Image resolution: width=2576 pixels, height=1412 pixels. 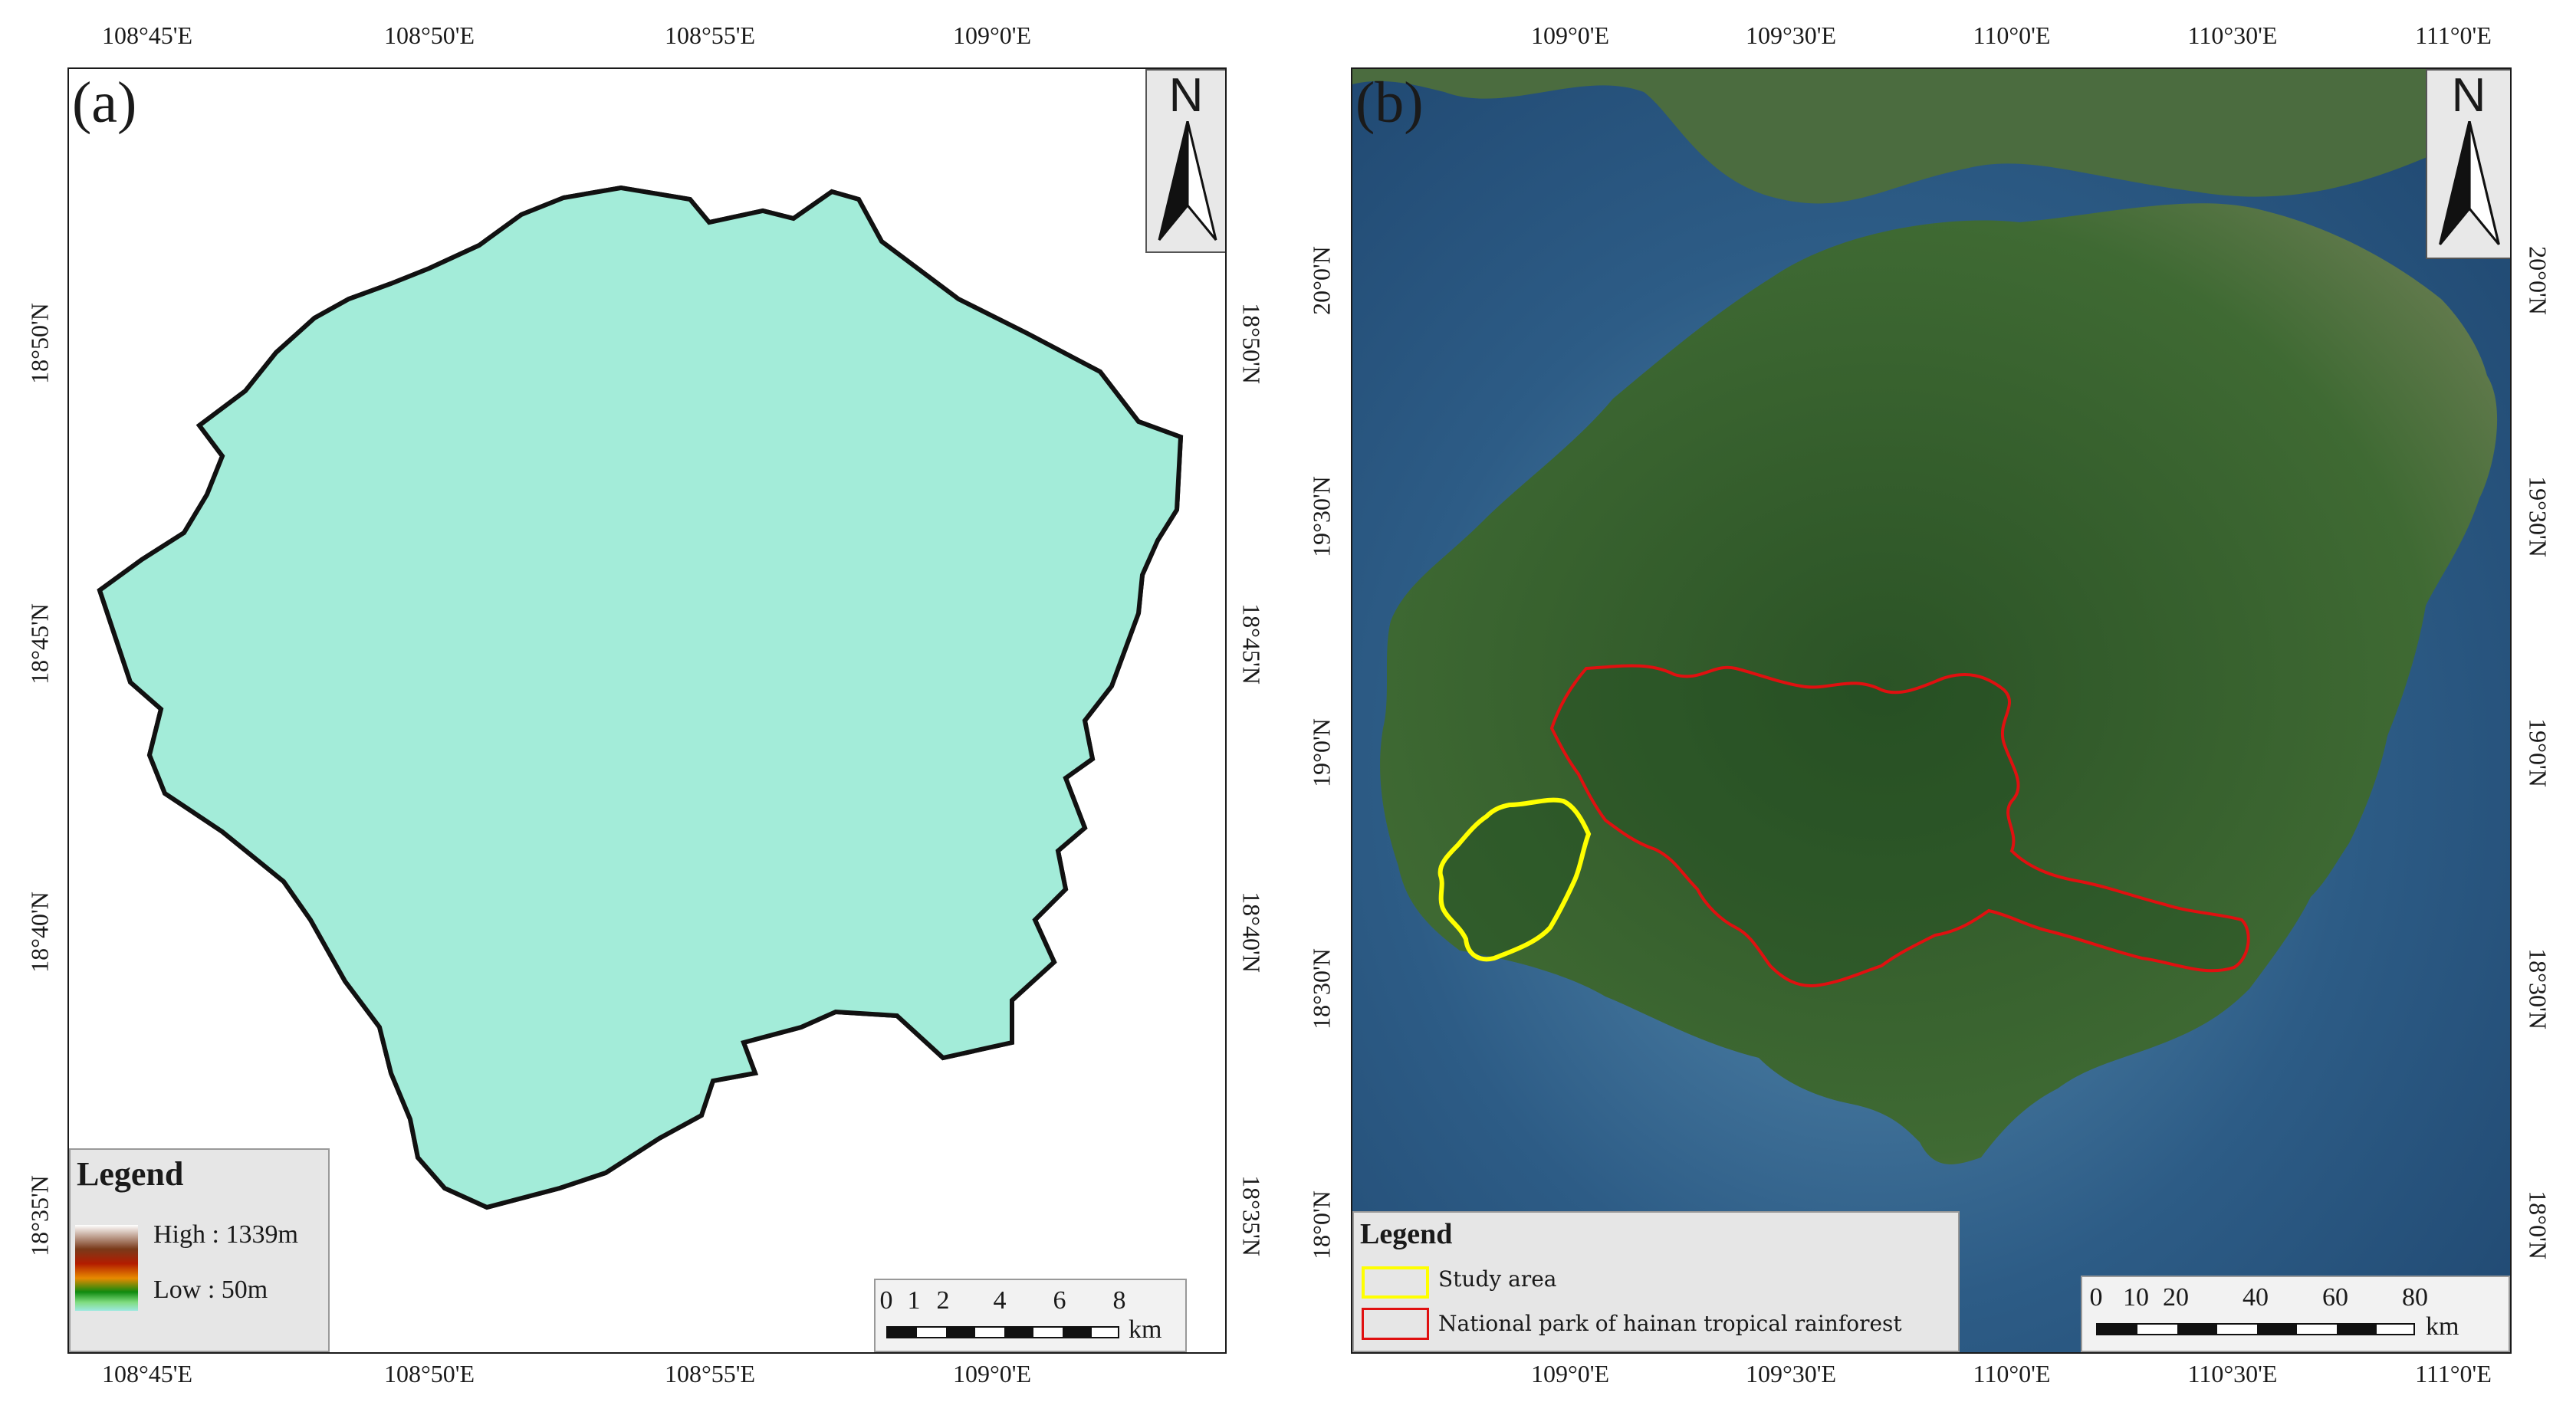 What do you see at coordinates (1395, 1282) in the screenshot?
I see `study-area-swatch` at bounding box center [1395, 1282].